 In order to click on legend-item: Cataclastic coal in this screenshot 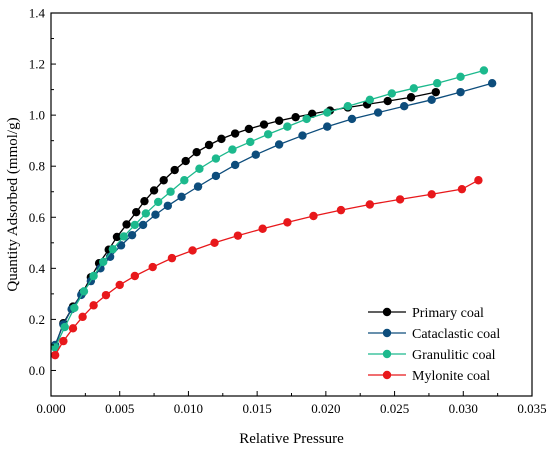, I will do `click(434, 334)`.